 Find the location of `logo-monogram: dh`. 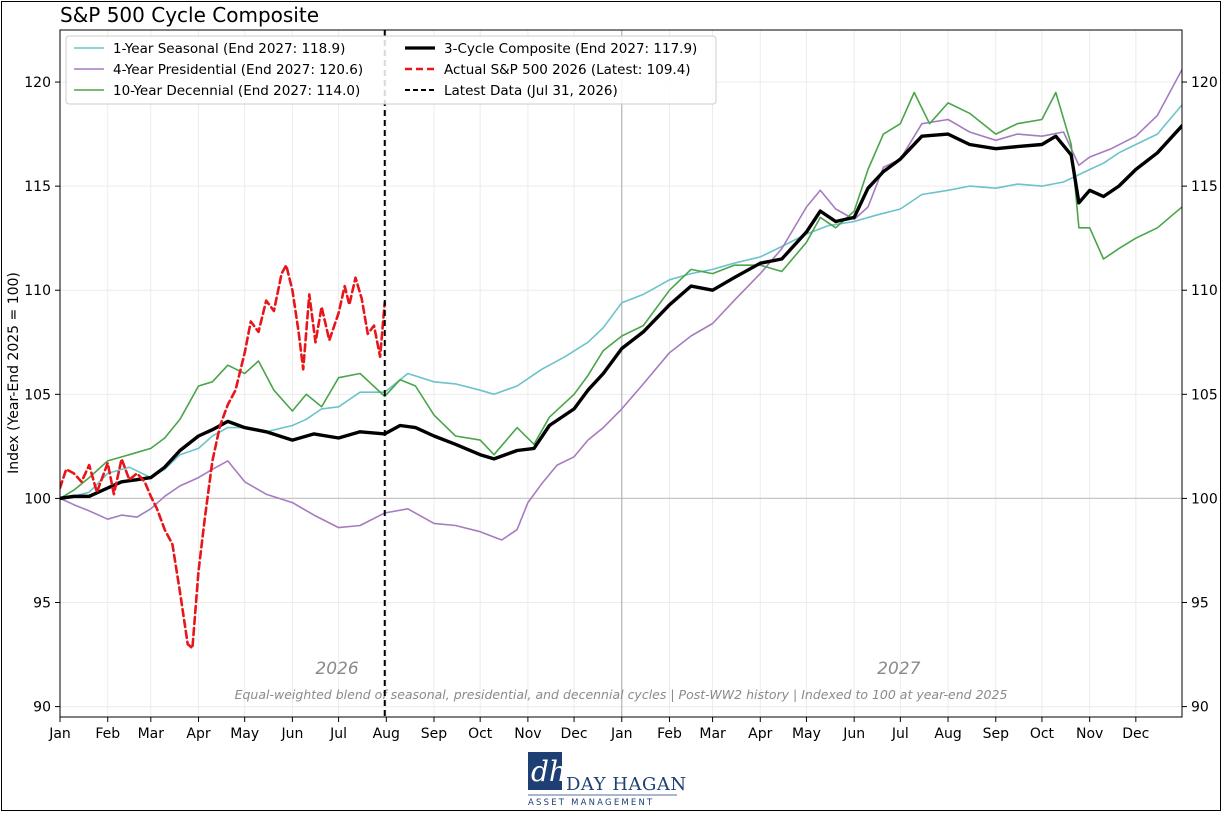

logo-monogram: dh is located at coordinates (549, 771).